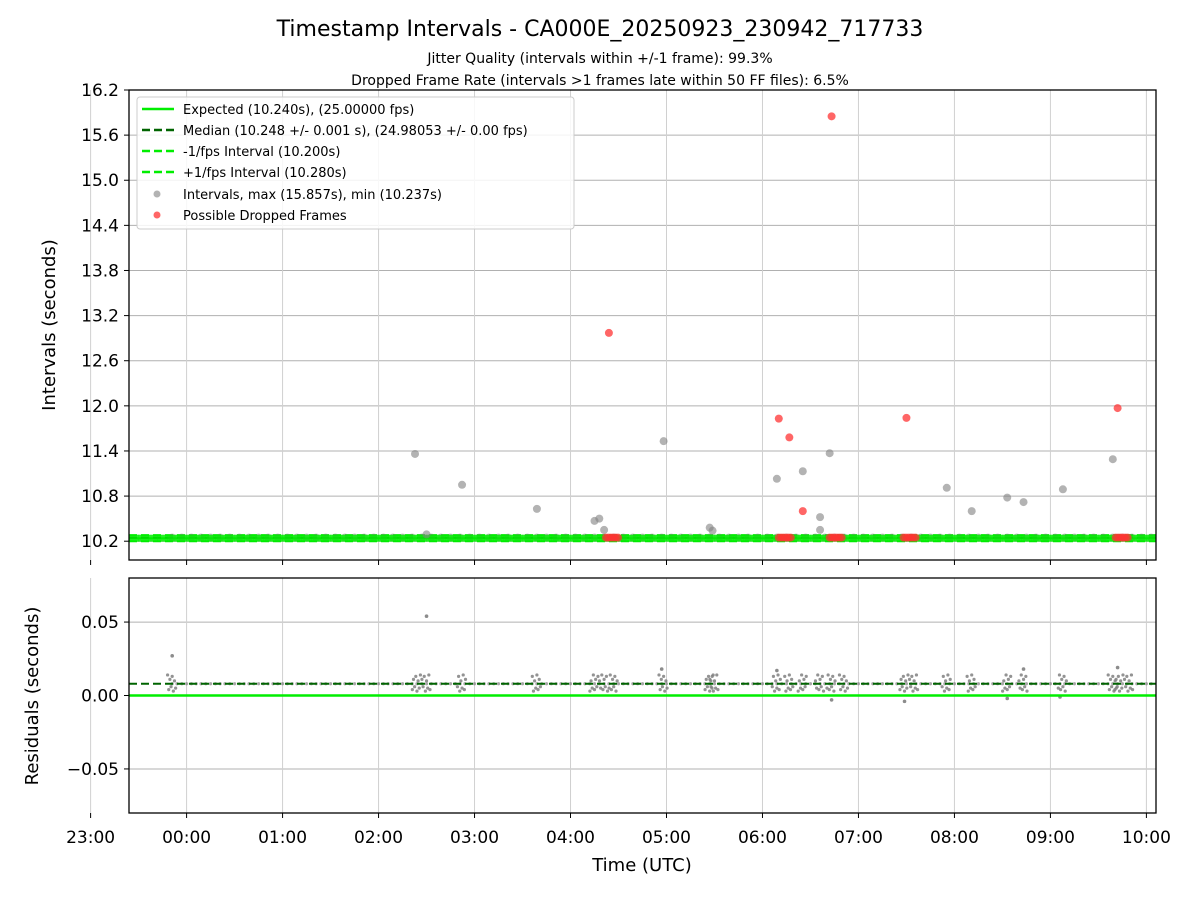 This screenshot has height=900, width=1200. What do you see at coordinates (282, 838) in the screenshot?
I see `x-tick-label: 01:00` at bounding box center [282, 838].